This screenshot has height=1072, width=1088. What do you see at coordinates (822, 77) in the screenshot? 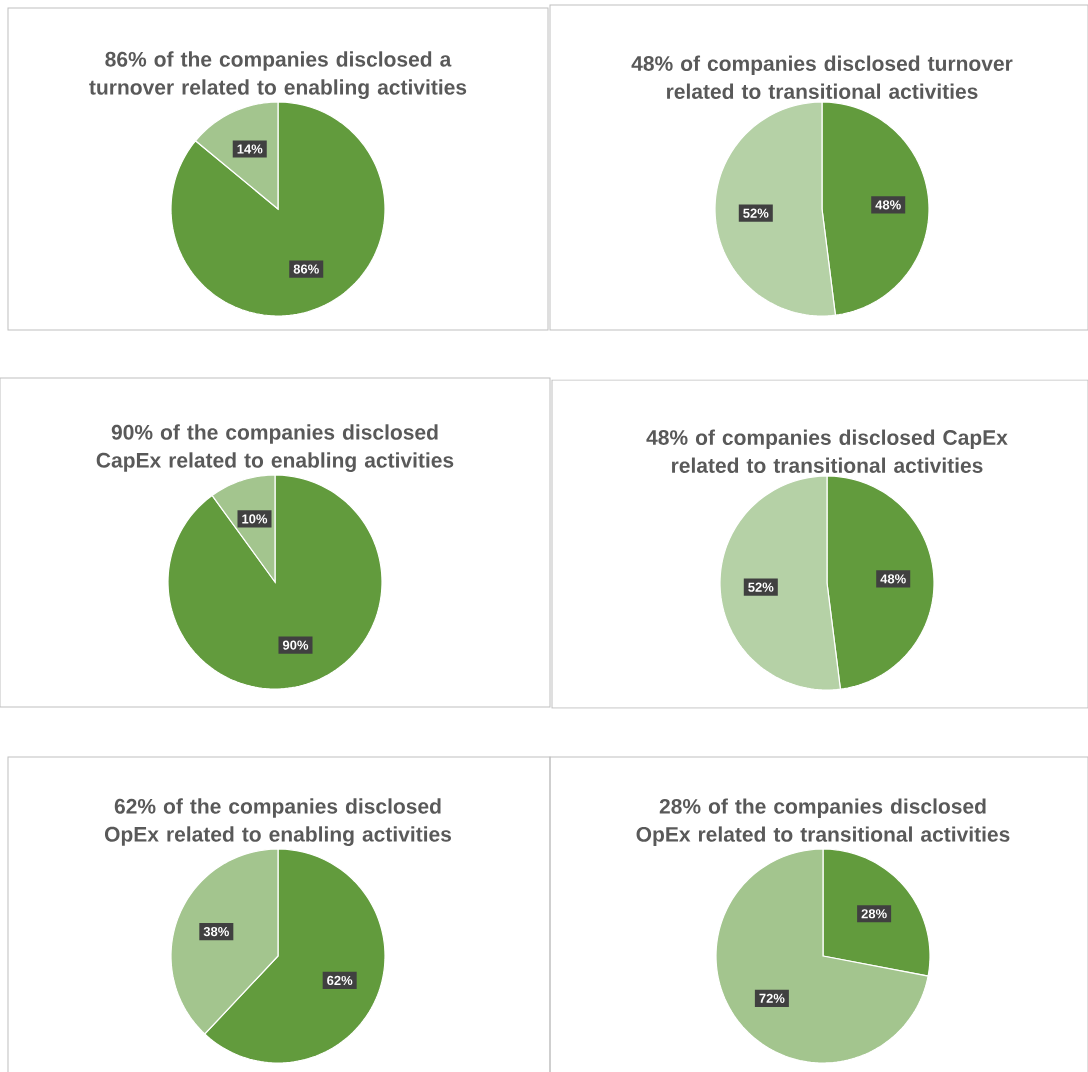
I see `chart-title: 48% of companies disclosed turnover related to transitional activities` at bounding box center [822, 77].